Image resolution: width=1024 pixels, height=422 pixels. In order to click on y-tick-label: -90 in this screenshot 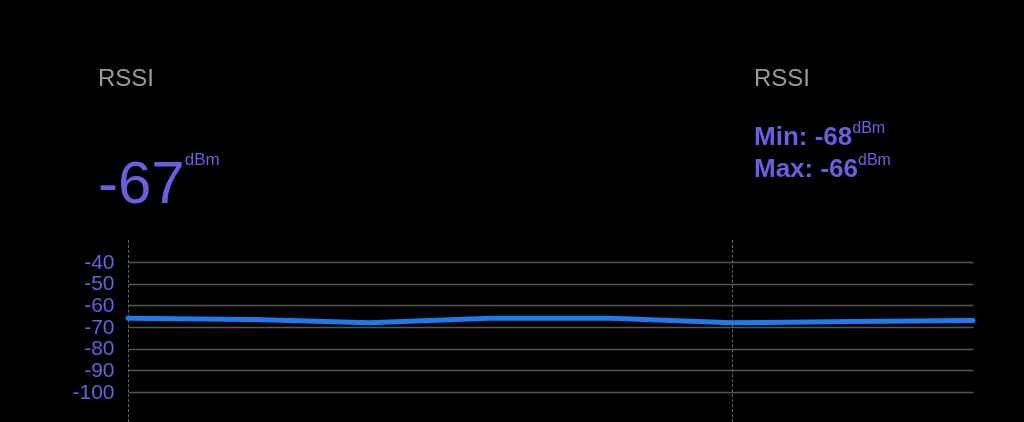, I will do `click(99, 369)`.